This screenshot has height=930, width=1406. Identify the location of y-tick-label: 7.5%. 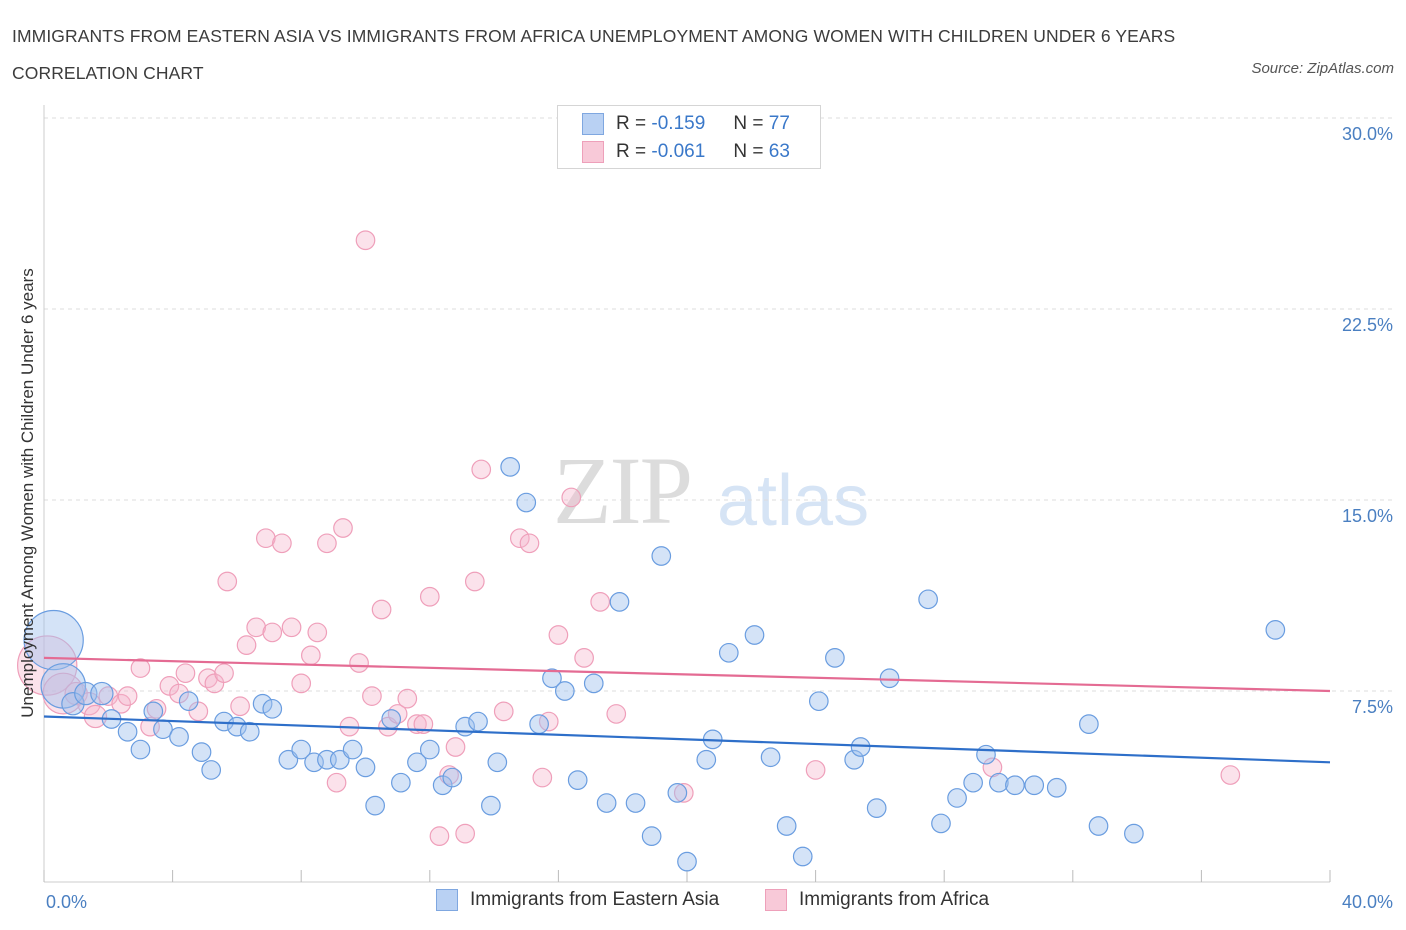
(1372, 707).